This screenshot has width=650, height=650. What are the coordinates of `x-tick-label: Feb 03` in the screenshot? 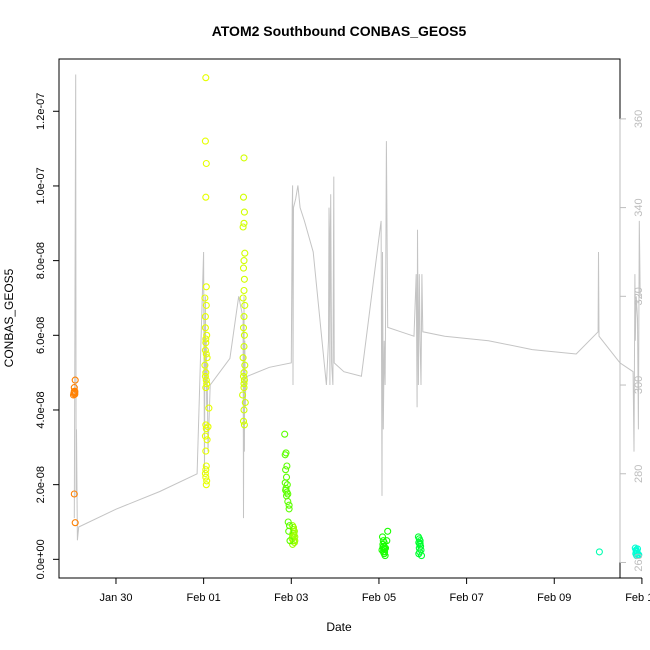 It's located at (291, 598).